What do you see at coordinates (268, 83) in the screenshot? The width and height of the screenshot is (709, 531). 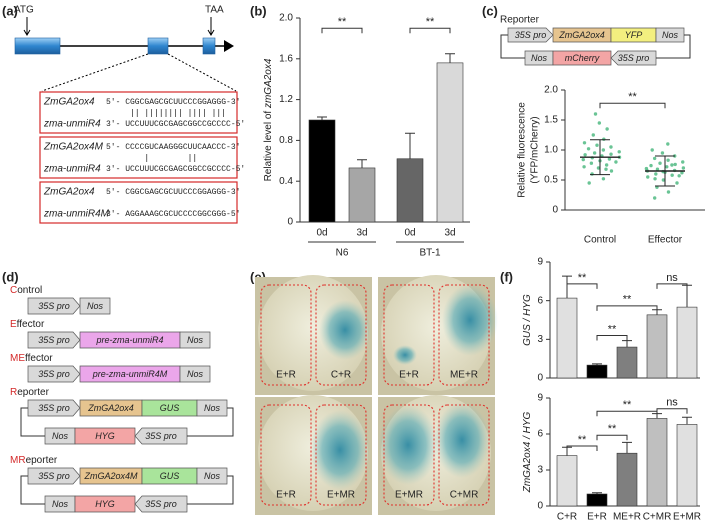 I see `y-axis-label-part: zmGA2ox4` at bounding box center [268, 83].